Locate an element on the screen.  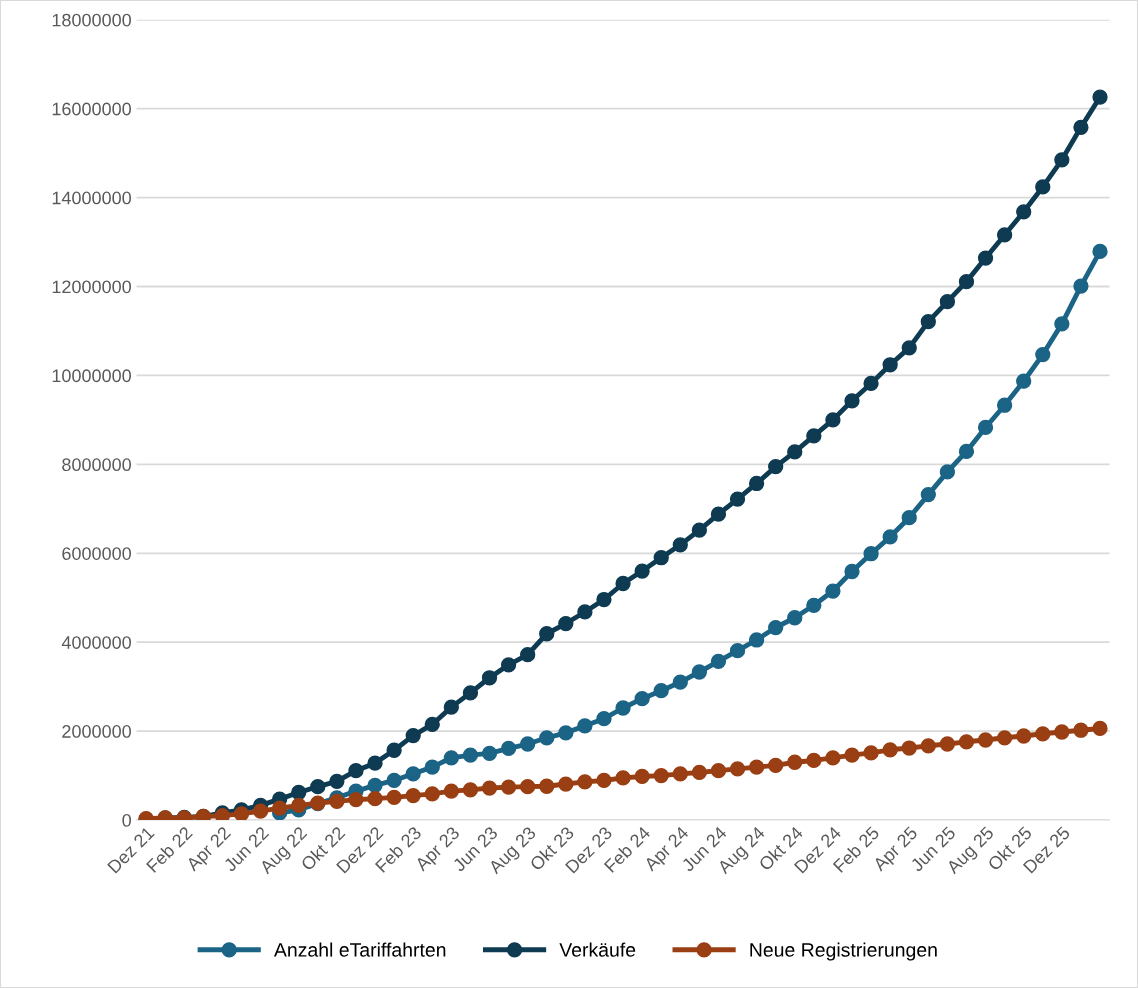
y-tick-label: 14000000 is located at coordinates (91, 198).